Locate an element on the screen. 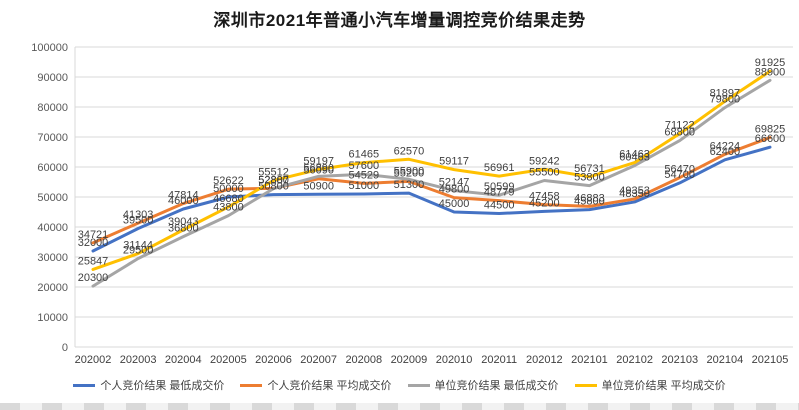 The width and height of the screenshot is (799, 410). data-label: 54700 is located at coordinates (679, 175).